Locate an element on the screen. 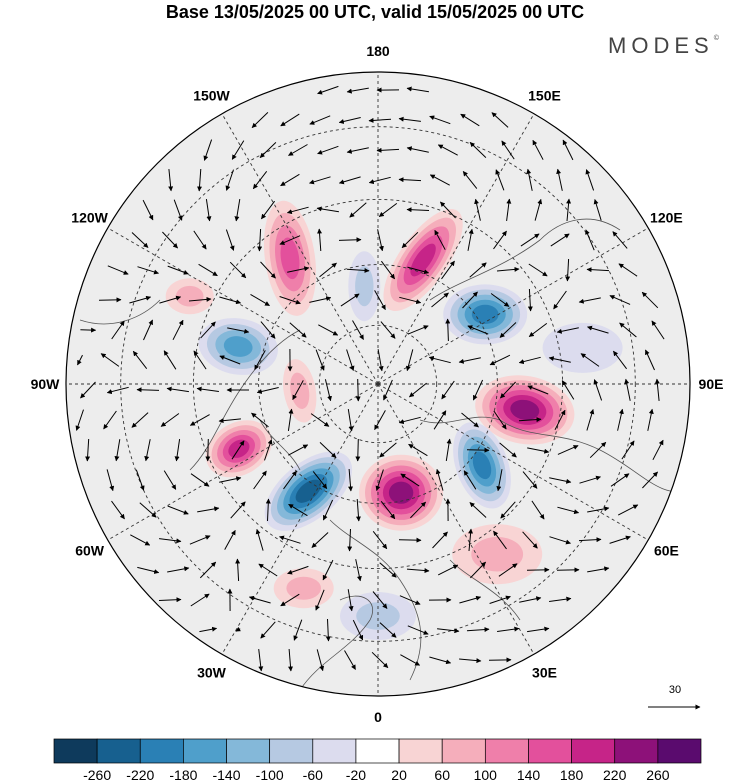  longitude-label-4: 60E is located at coordinates (666, 551).